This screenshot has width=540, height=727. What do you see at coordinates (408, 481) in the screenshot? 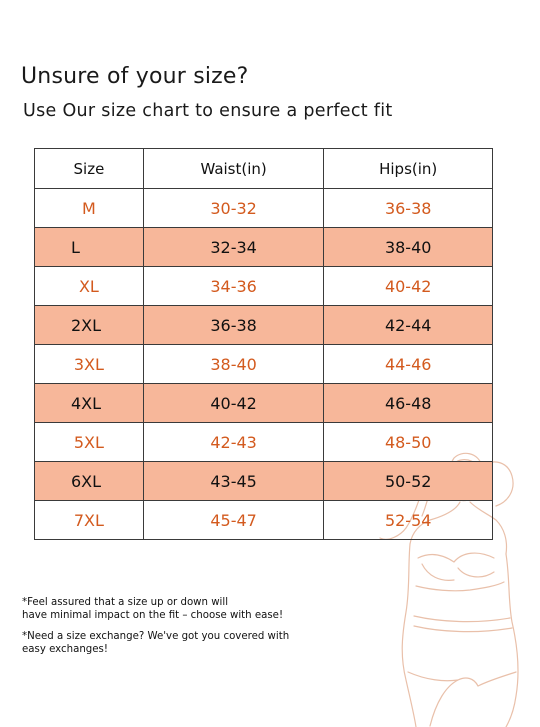
I see `hips-cell: 50-52` at bounding box center [408, 481].